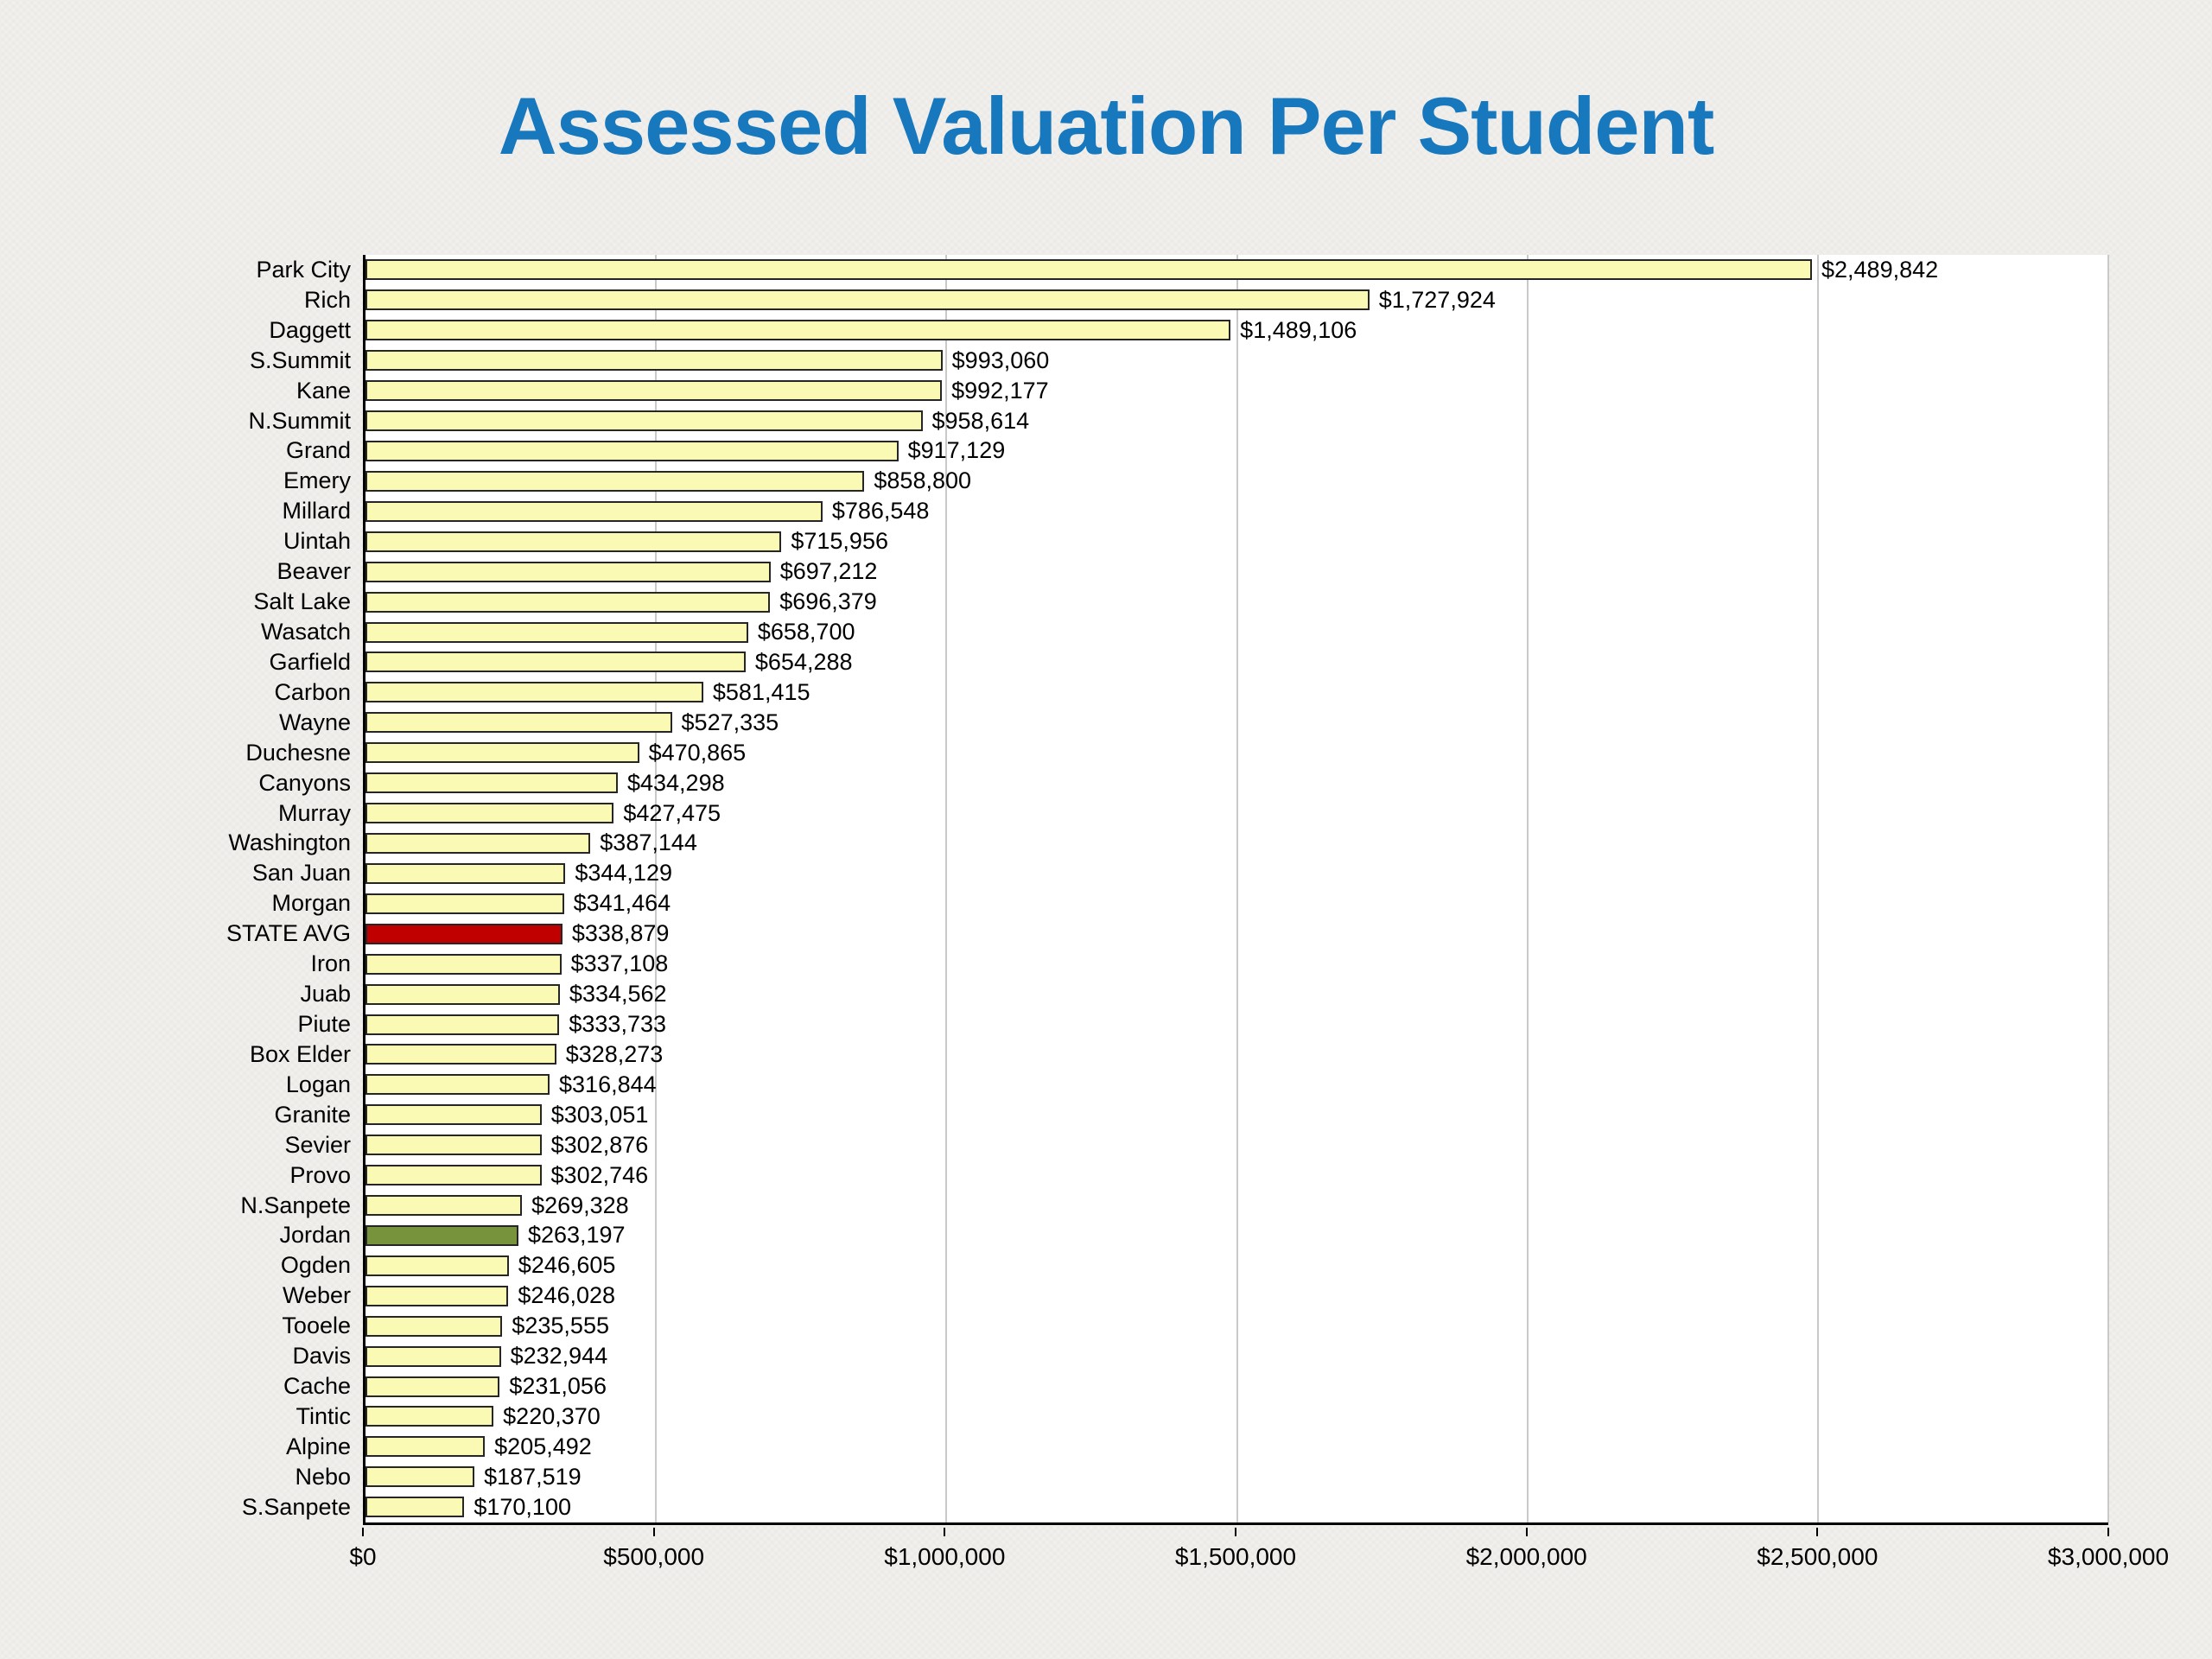  What do you see at coordinates (839, 541) in the screenshot?
I see `value-label: $715,956` at bounding box center [839, 541].